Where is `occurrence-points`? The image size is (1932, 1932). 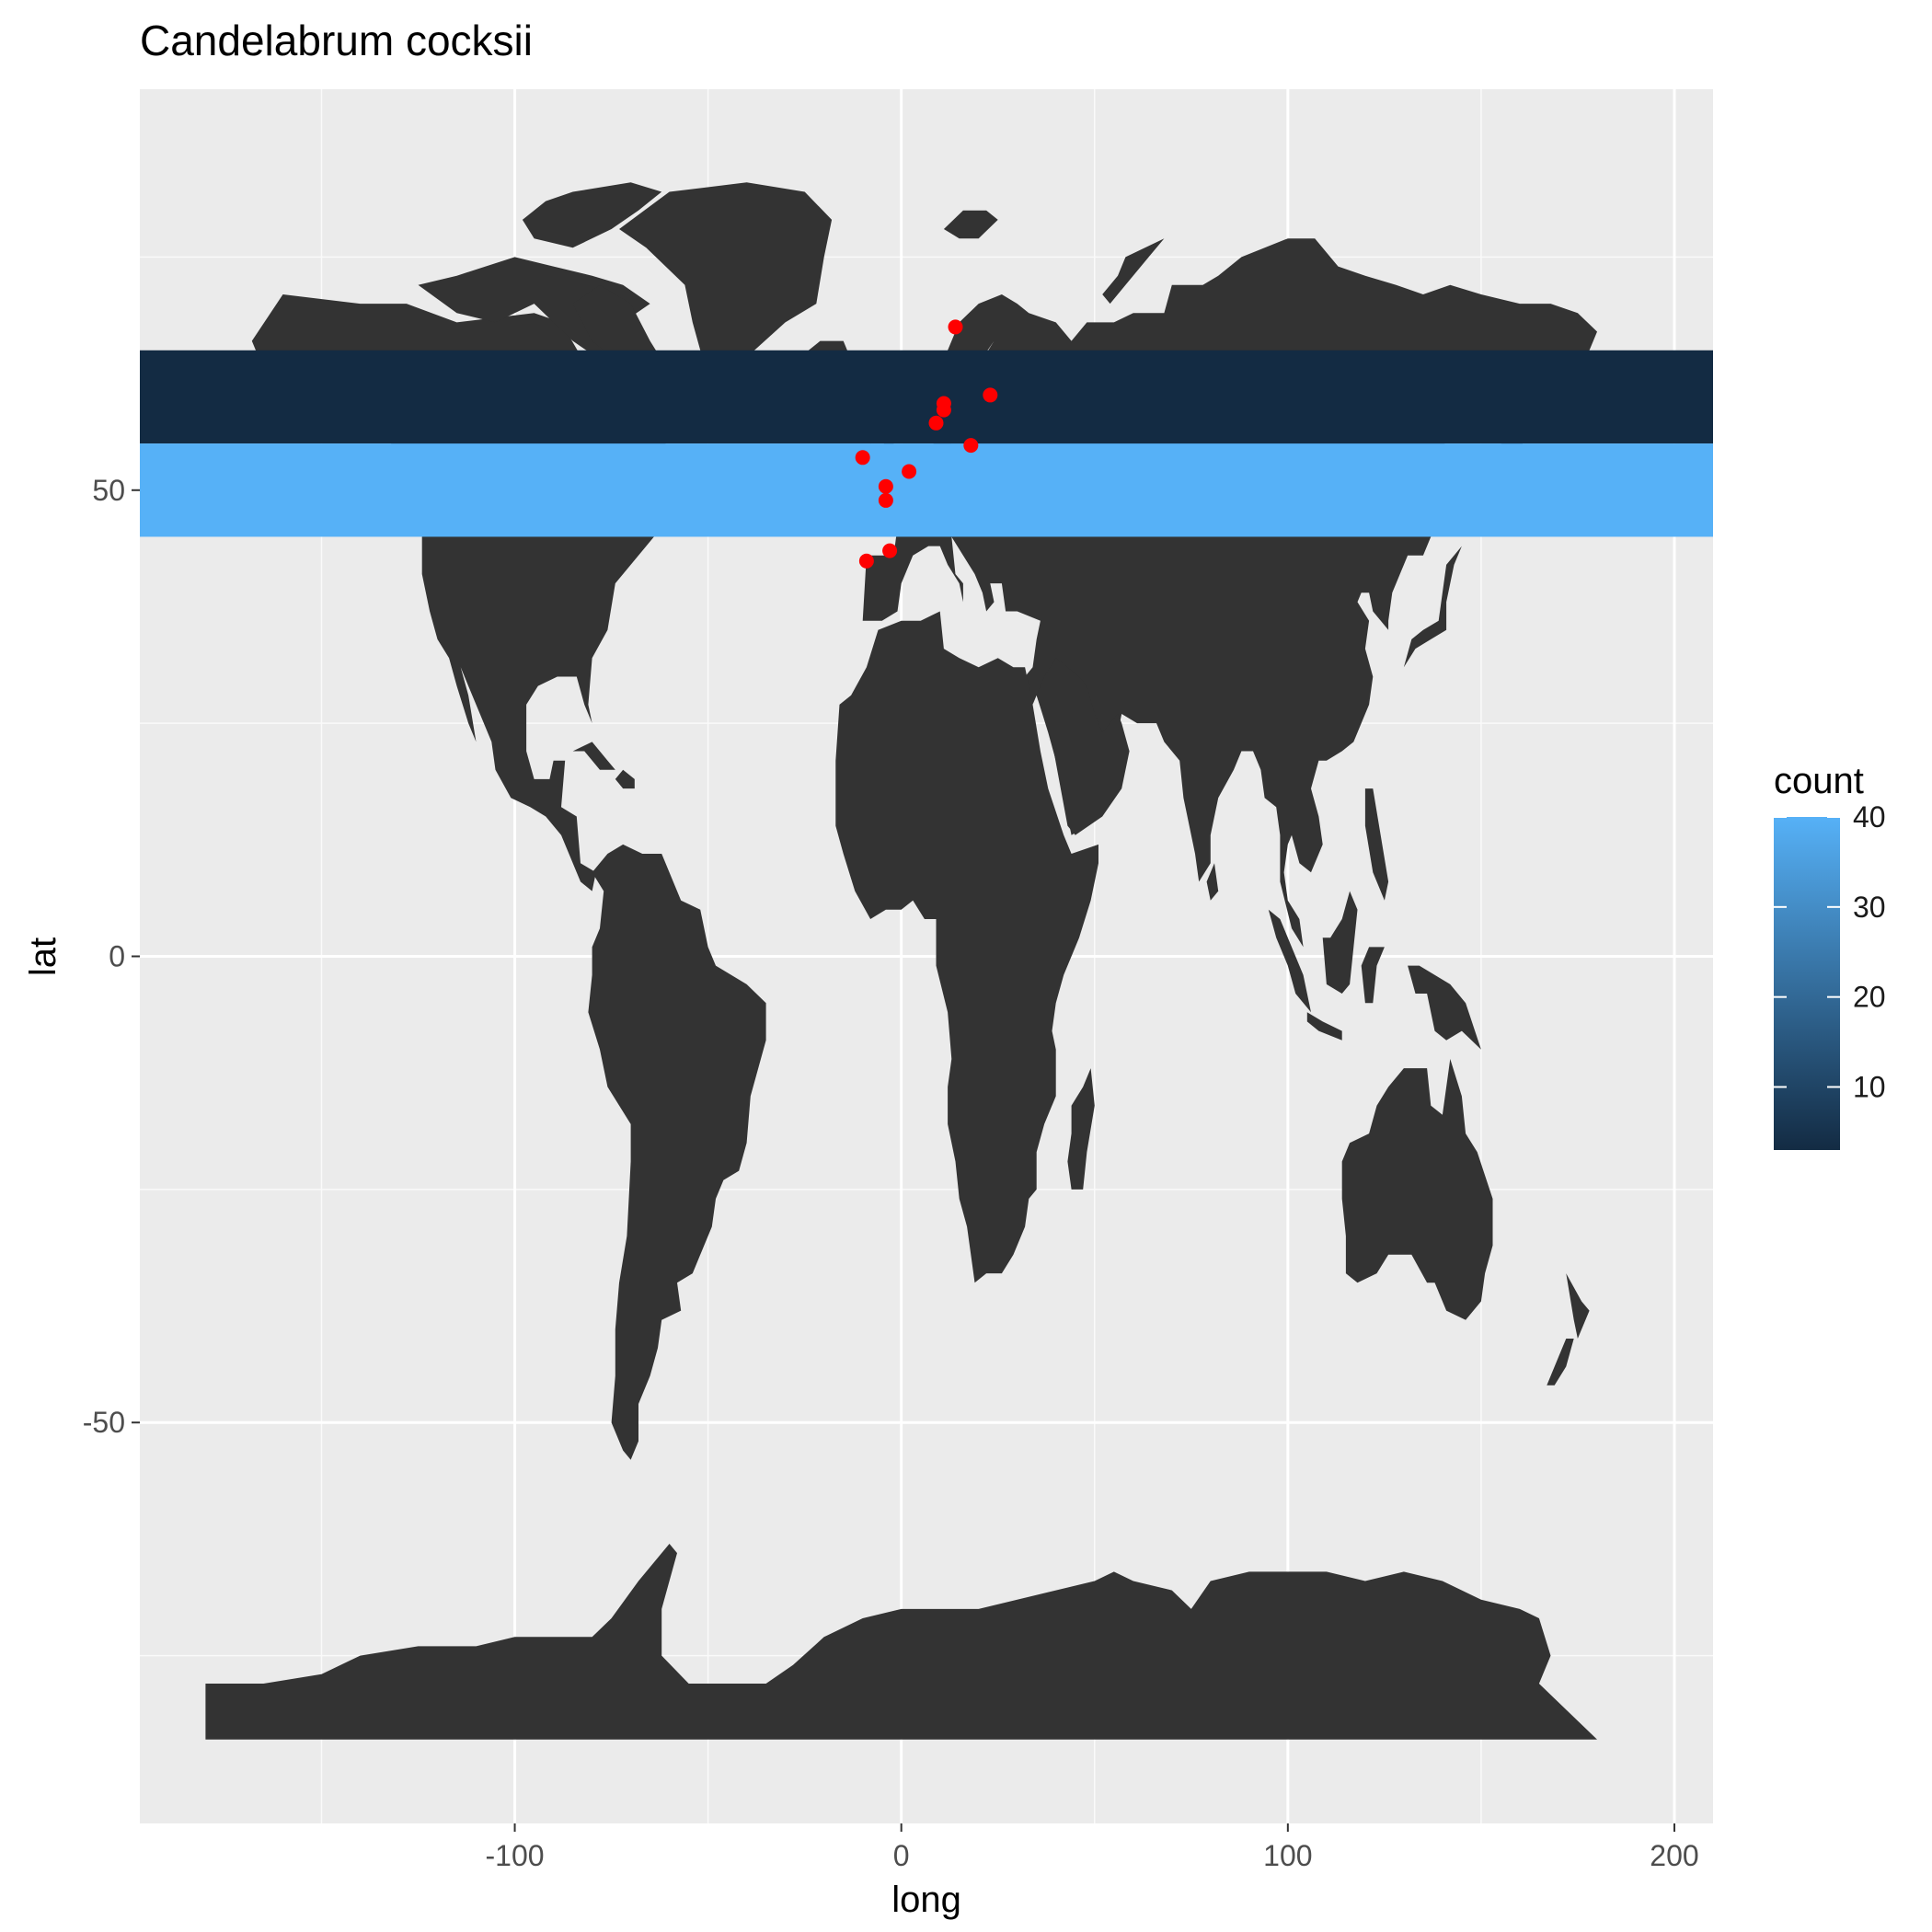 occurrence-points is located at coordinates (926, 444).